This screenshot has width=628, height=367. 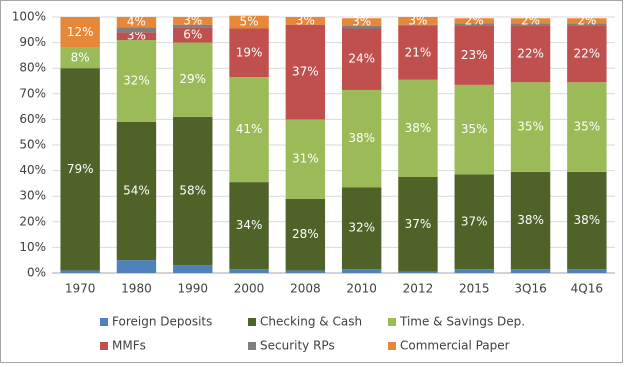 I want to click on x-tick-label: 2015, so click(x=474, y=289).